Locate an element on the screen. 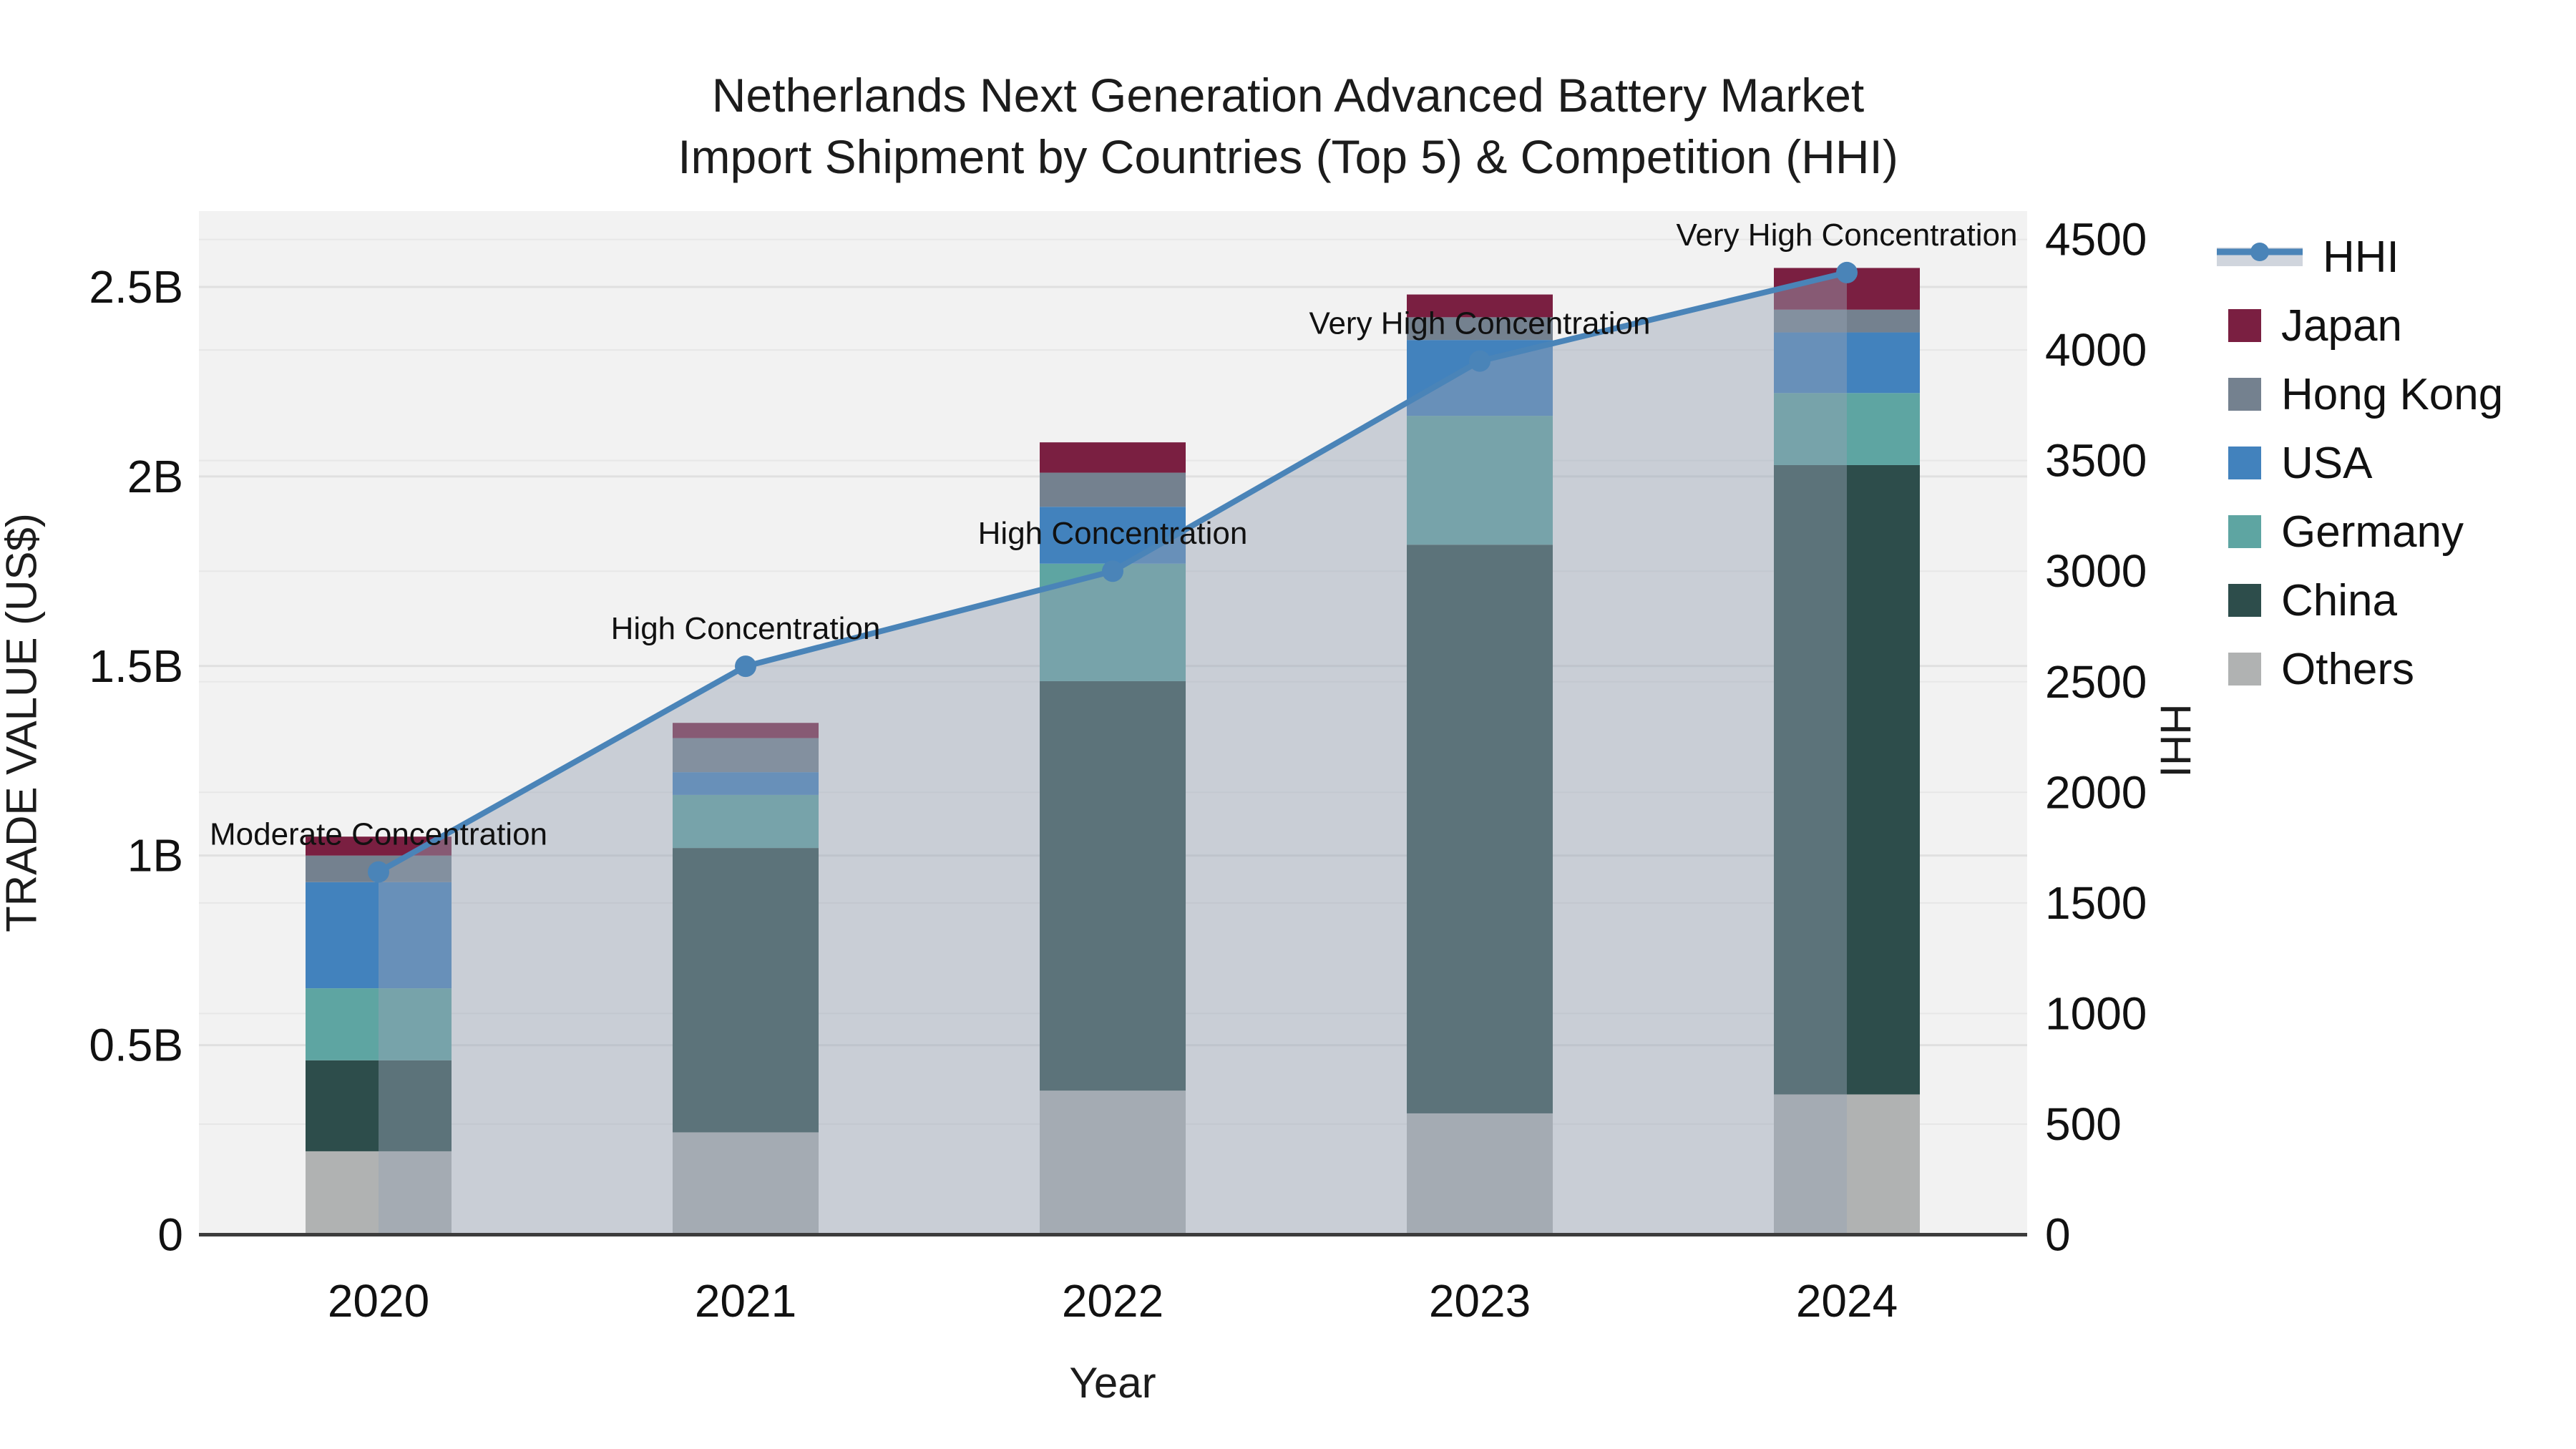  bar-segment-2022-usa is located at coordinates (1113, 535).